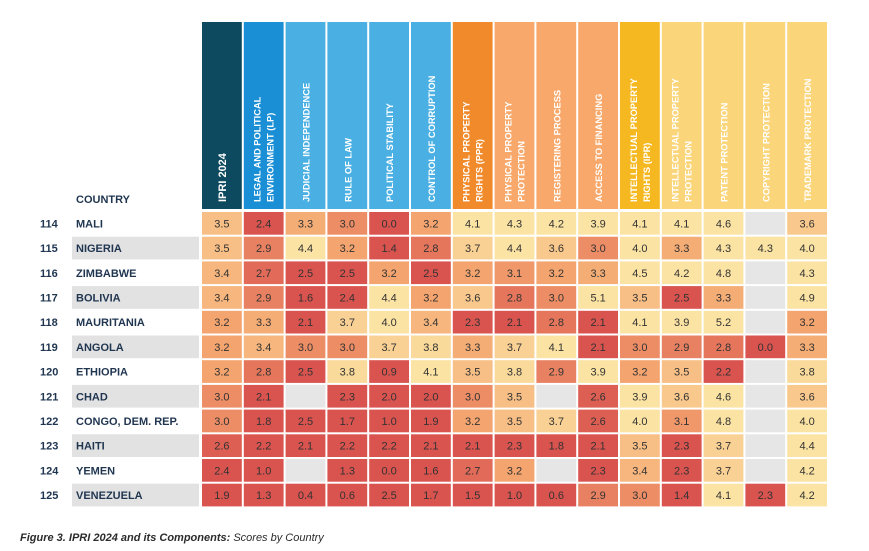 The height and width of the screenshot is (551, 869). I want to click on cell-value-3-6: 3.6, so click(472, 298).